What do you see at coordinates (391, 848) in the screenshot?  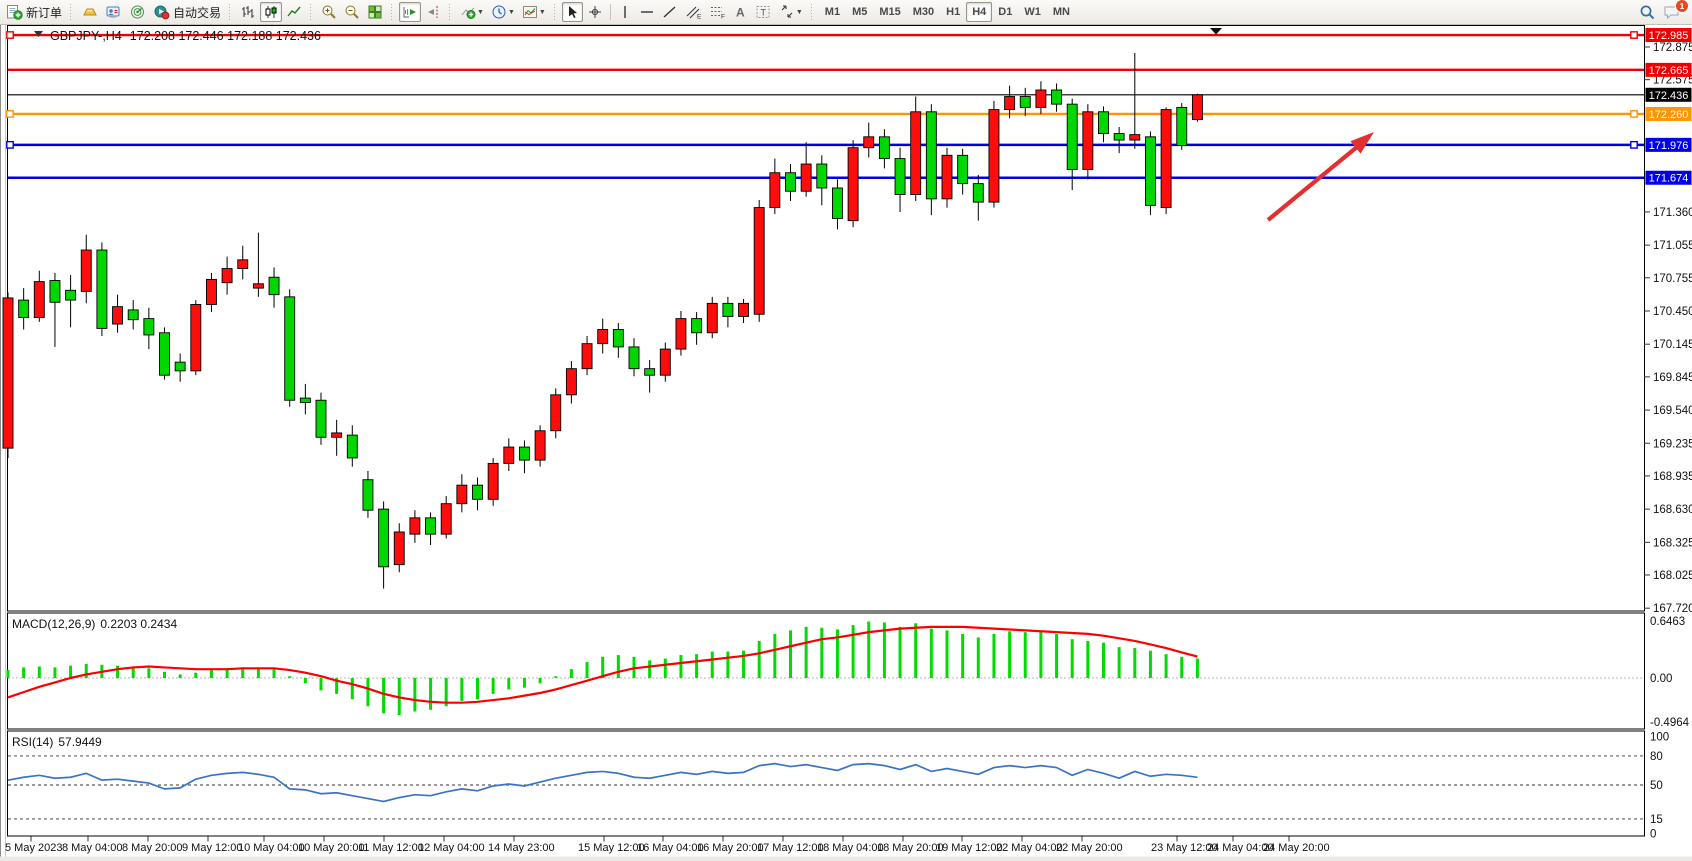 I see `time-label: 11 May 12:00` at bounding box center [391, 848].